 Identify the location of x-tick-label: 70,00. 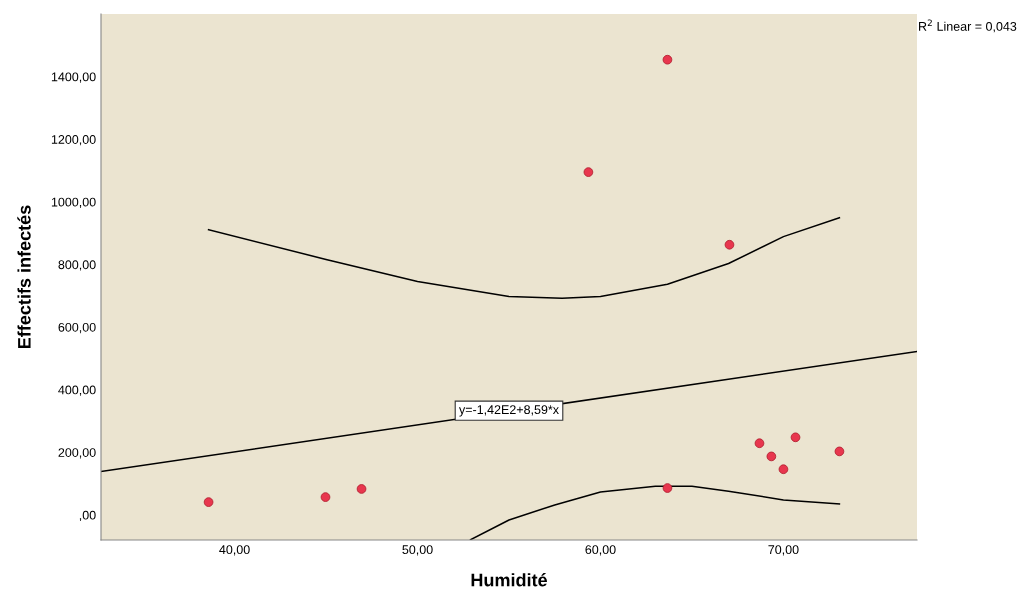
(783, 550).